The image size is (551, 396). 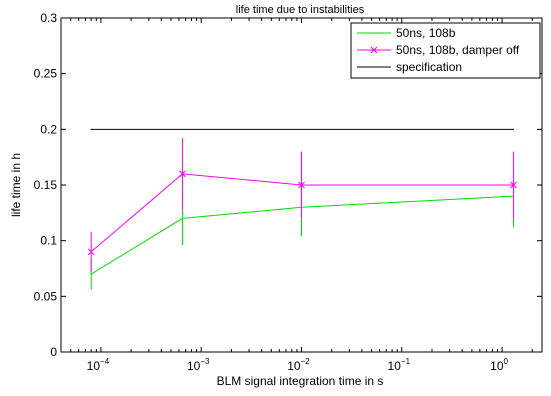 What do you see at coordinates (300, 381) in the screenshot?
I see `x-axis-label: BLM signal integration time in s` at bounding box center [300, 381].